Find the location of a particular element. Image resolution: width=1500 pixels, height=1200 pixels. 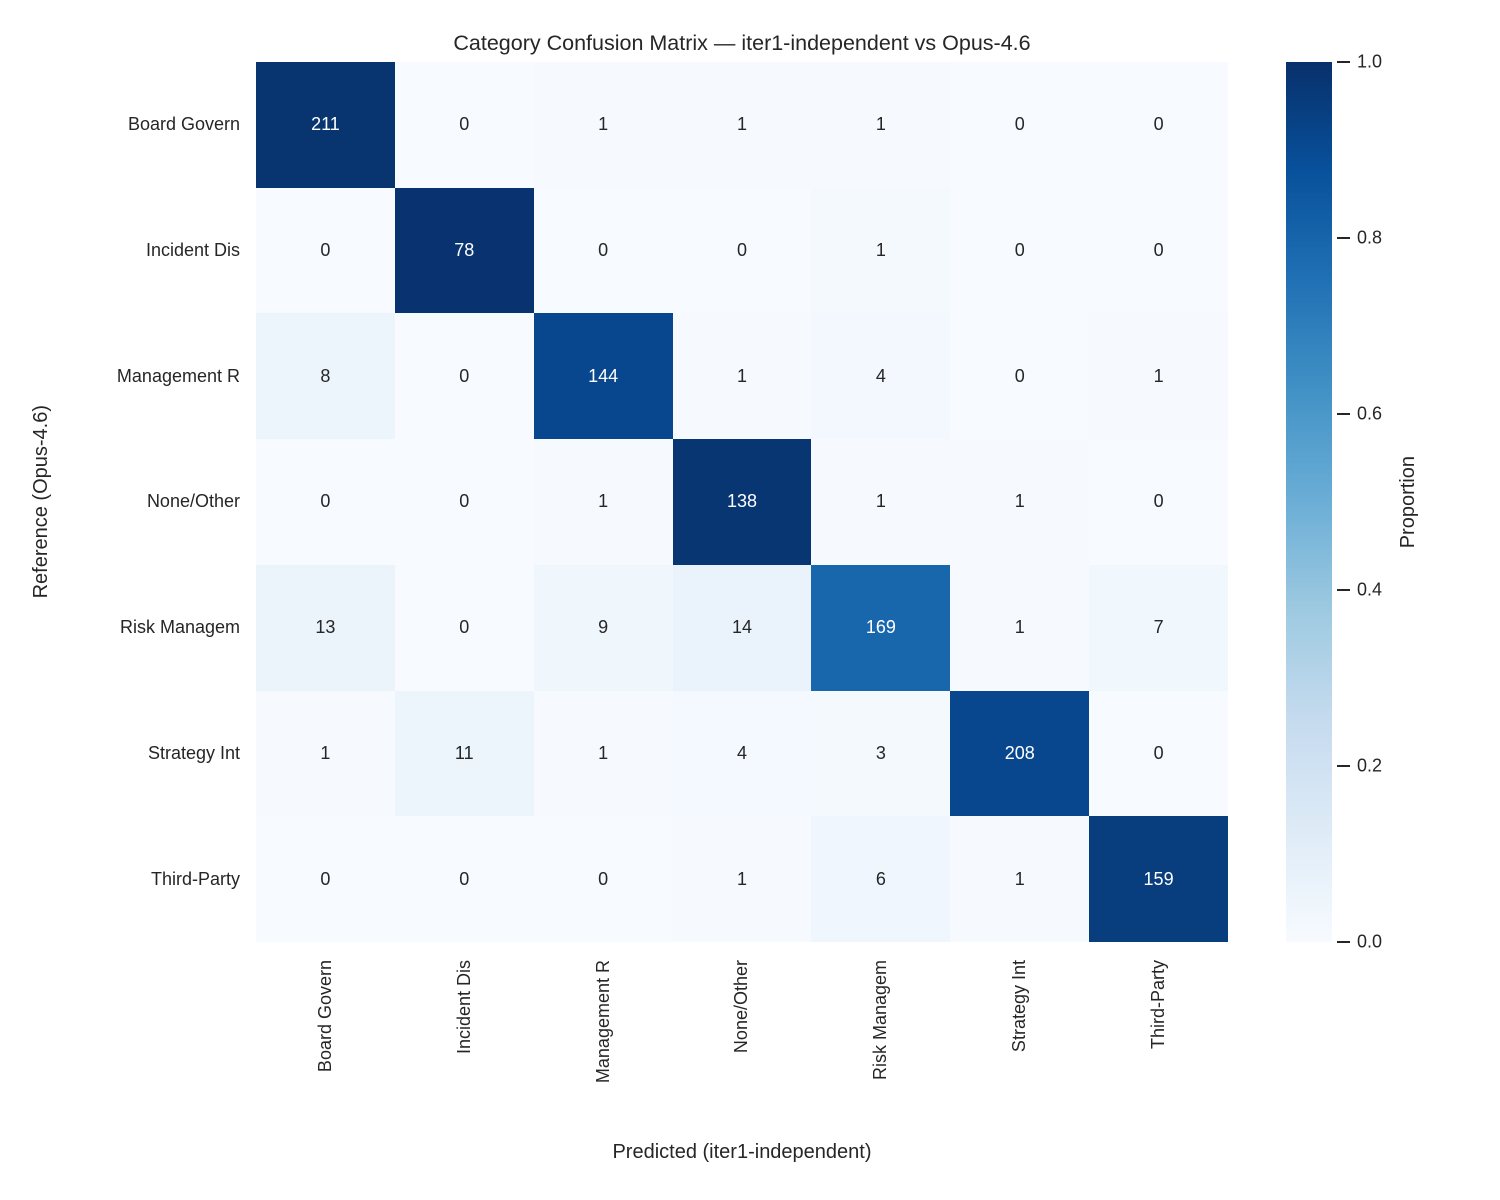

x-tick-slot: Incident Dis is located at coordinates (464, 1021).